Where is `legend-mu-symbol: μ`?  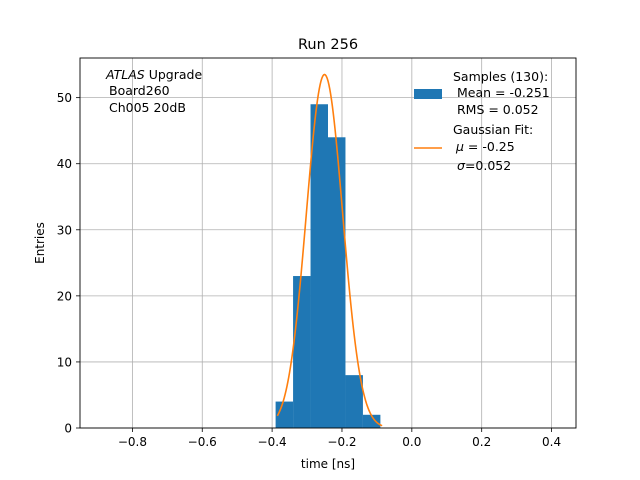 legend-mu-symbol: μ is located at coordinates (459, 146).